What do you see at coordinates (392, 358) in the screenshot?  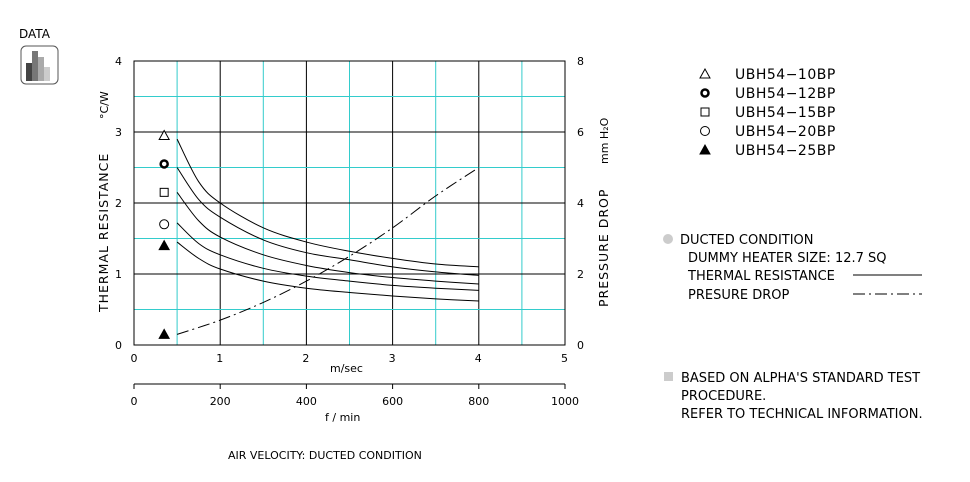 I see `top-x-tick-label: 3` at bounding box center [392, 358].